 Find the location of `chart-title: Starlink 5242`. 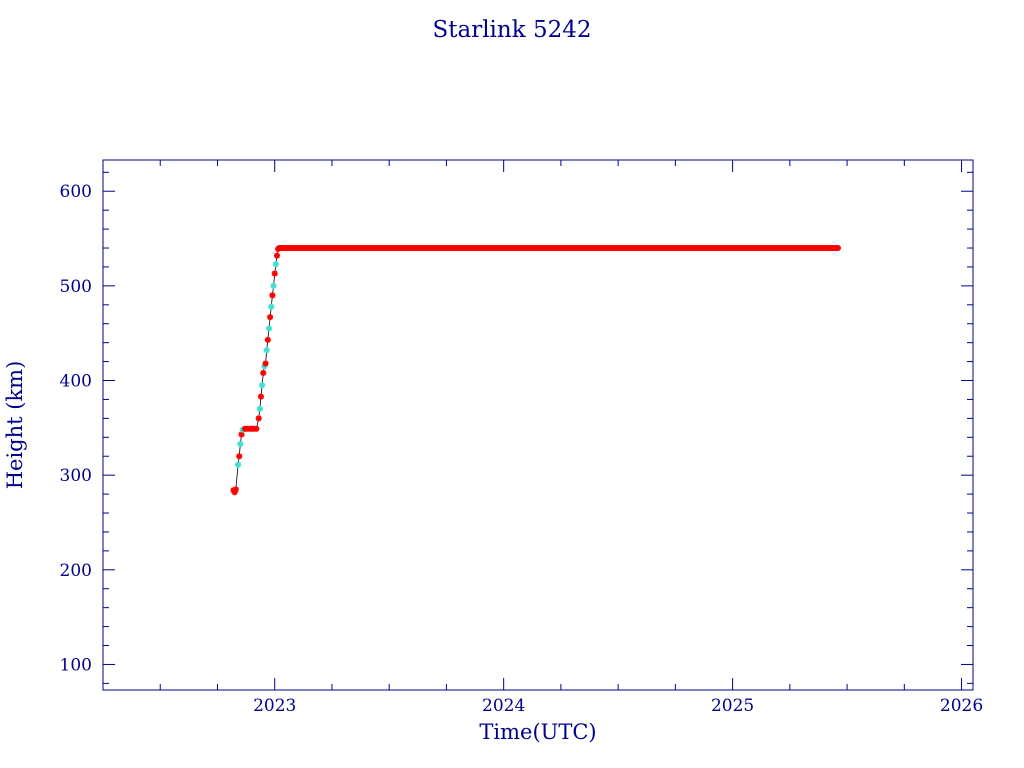

chart-title: Starlink 5242 is located at coordinates (511, 30).